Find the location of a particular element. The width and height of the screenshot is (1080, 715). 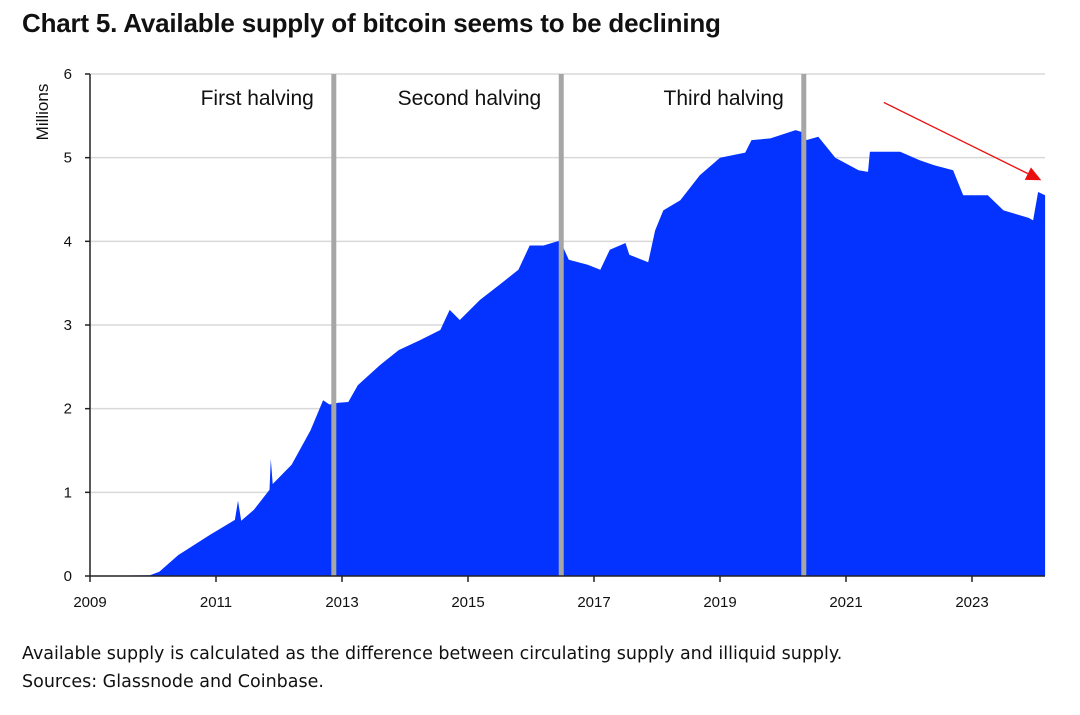

x-tick-label: 2011 is located at coordinates (216, 602).